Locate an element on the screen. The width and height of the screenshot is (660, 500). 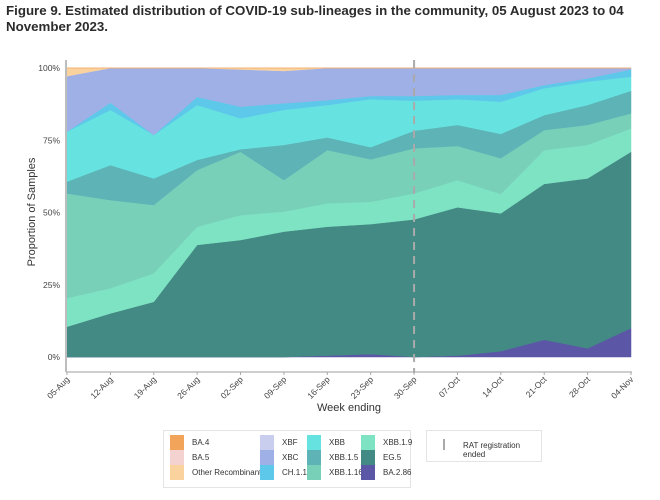
legend-label: BA.5 is located at coordinates (201, 457).